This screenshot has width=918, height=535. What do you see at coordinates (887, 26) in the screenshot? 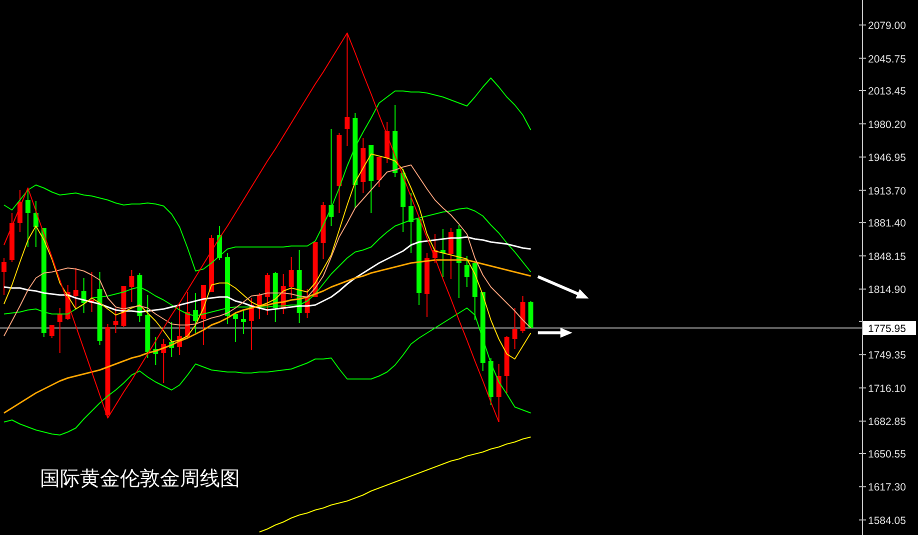
I see `y-tick-label: 2079.00` at bounding box center [887, 26].